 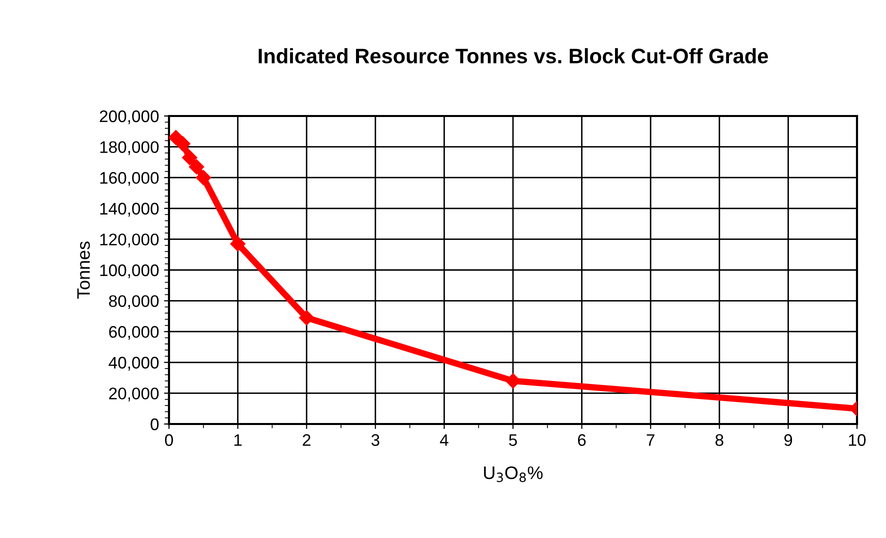 I want to click on y-tick-label: 40,000, so click(x=133, y=363).